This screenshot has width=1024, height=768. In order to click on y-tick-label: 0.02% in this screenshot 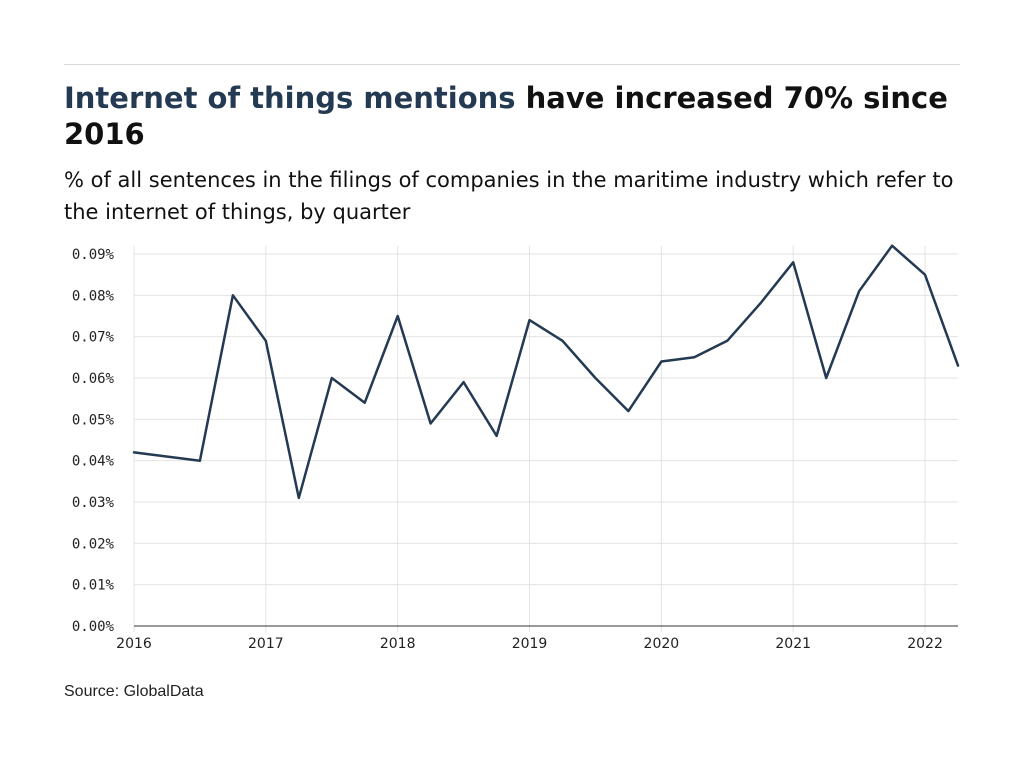, I will do `click(93, 544)`.